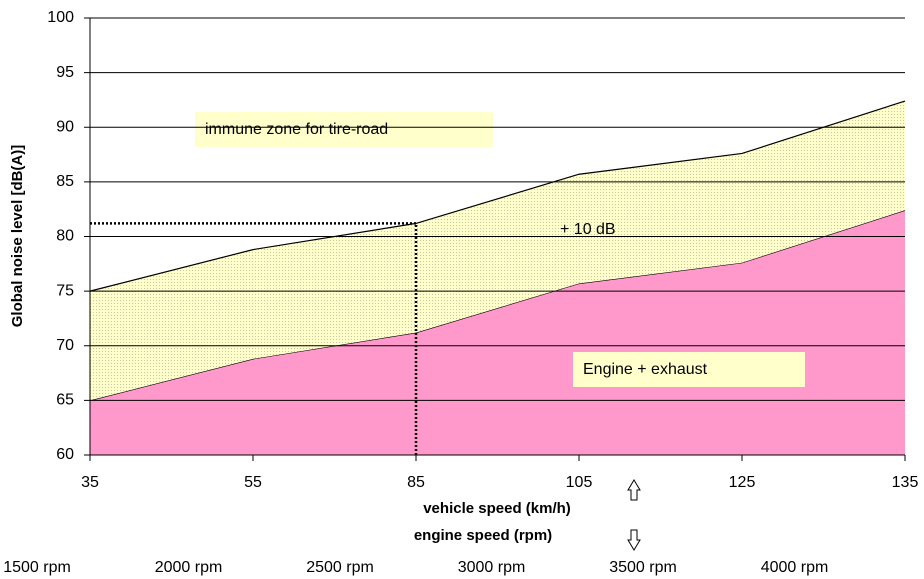  Describe the element at coordinates (492, 567) in the screenshot. I see `engine-speed-label: 3000 rpm` at that location.